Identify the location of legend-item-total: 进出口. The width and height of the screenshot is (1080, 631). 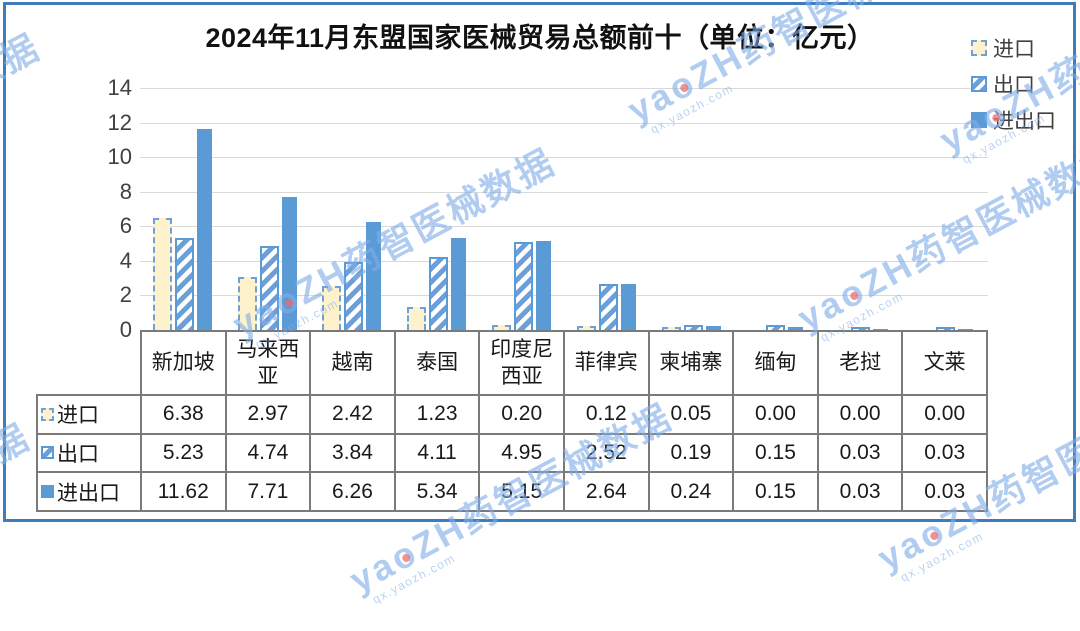
(1013, 120).